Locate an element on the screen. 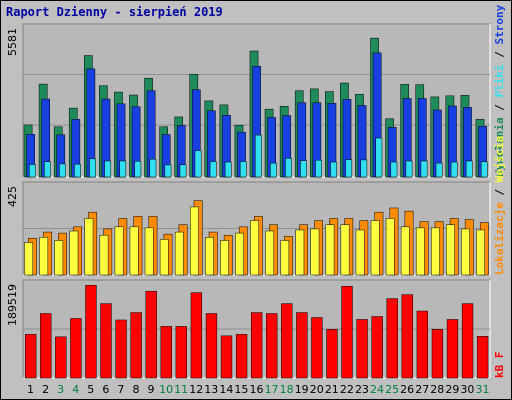 Image resolution: width=512 pixels, height=400 pixels. legend-entry: Strony is located at coordinates (499, 24).